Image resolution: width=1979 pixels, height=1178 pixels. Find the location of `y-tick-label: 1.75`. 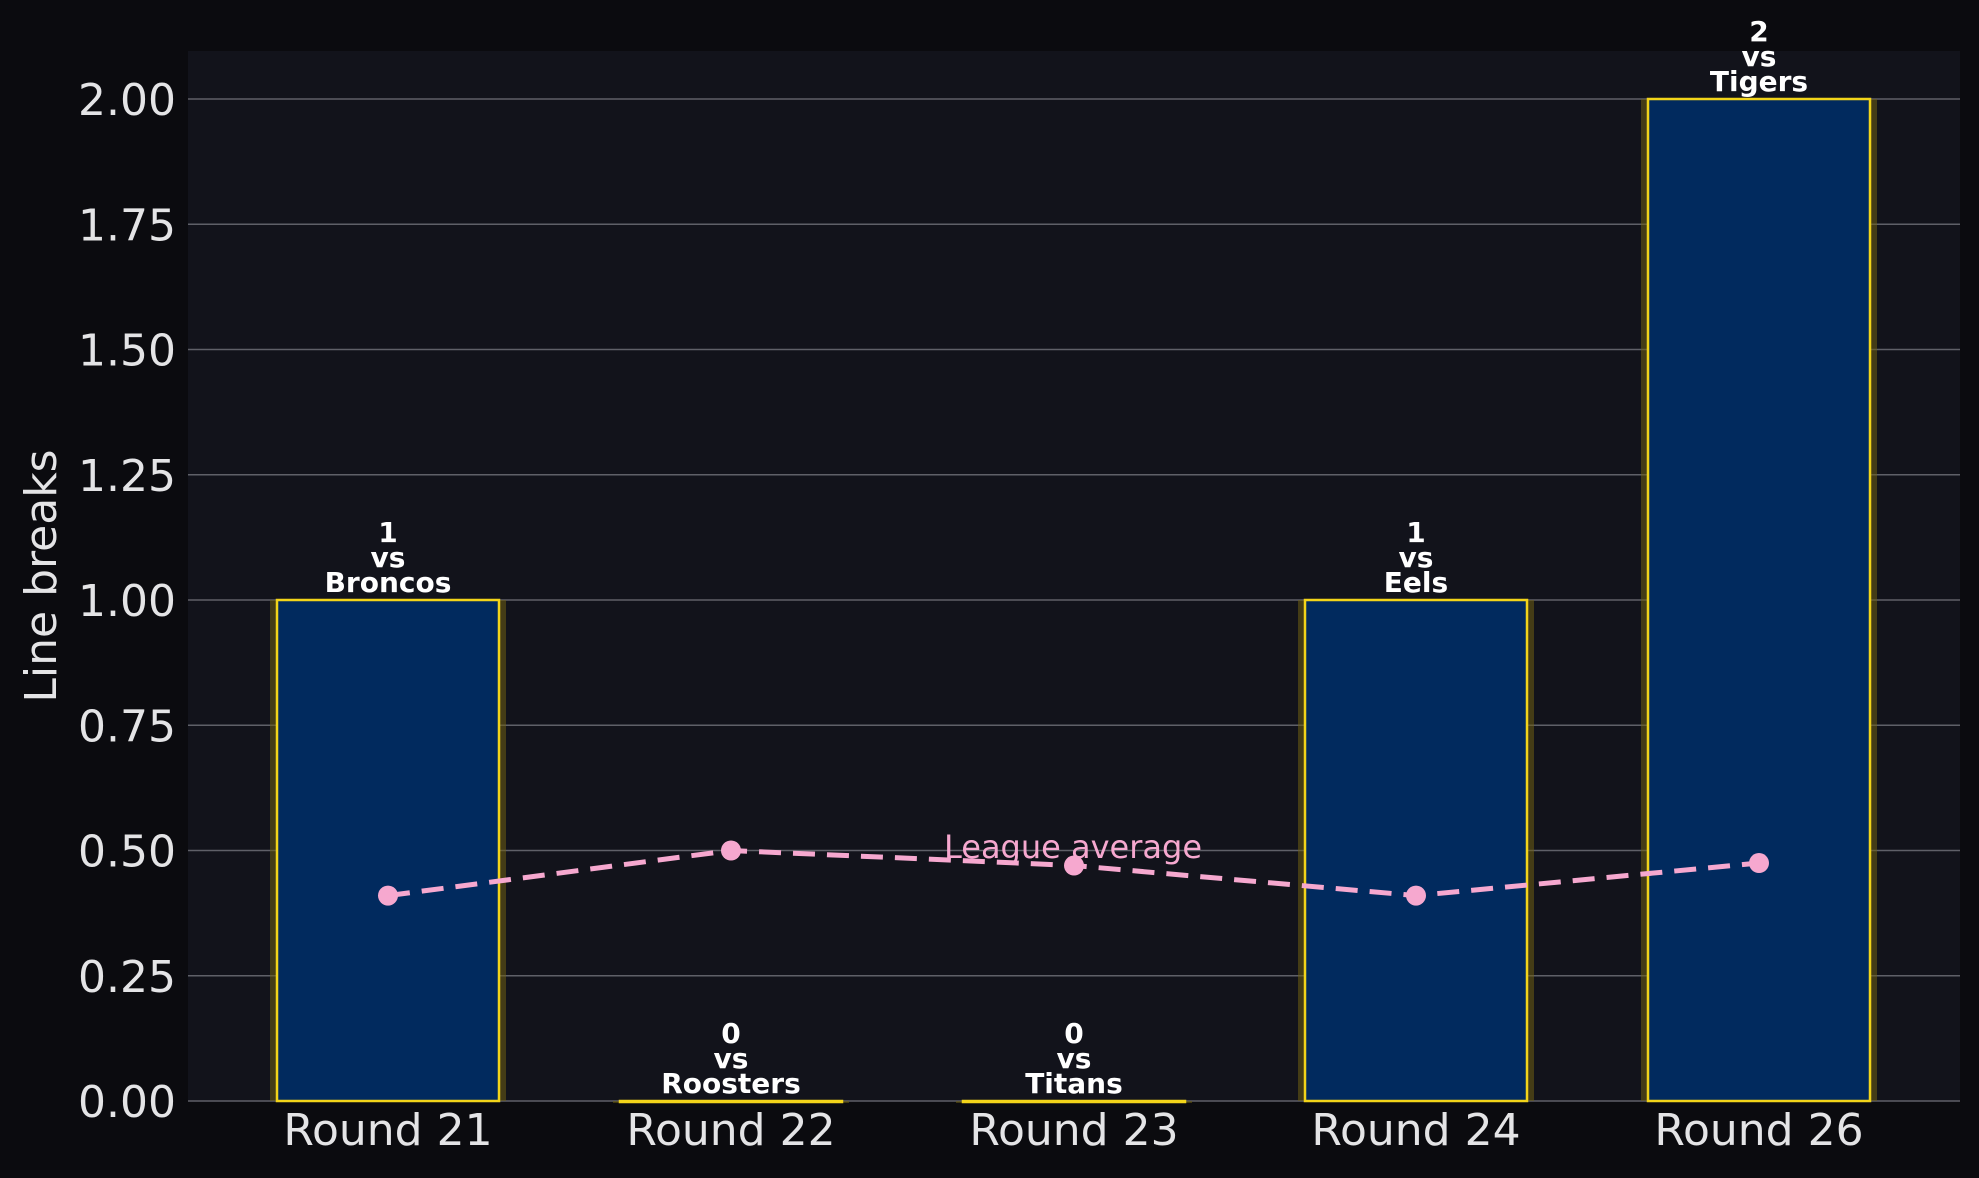

y-tick-label: 1.75 is located at coordinates (127, 225).